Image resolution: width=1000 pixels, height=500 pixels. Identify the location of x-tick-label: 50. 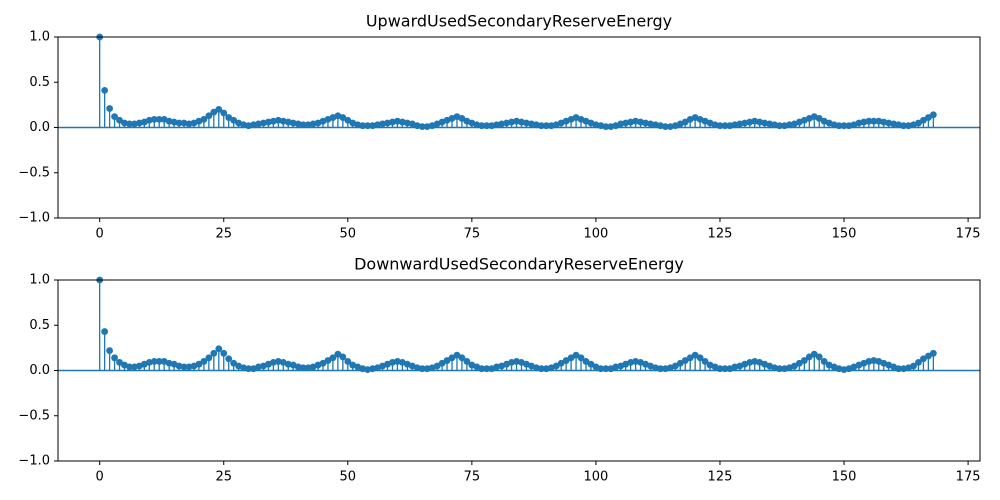
(348, 234).